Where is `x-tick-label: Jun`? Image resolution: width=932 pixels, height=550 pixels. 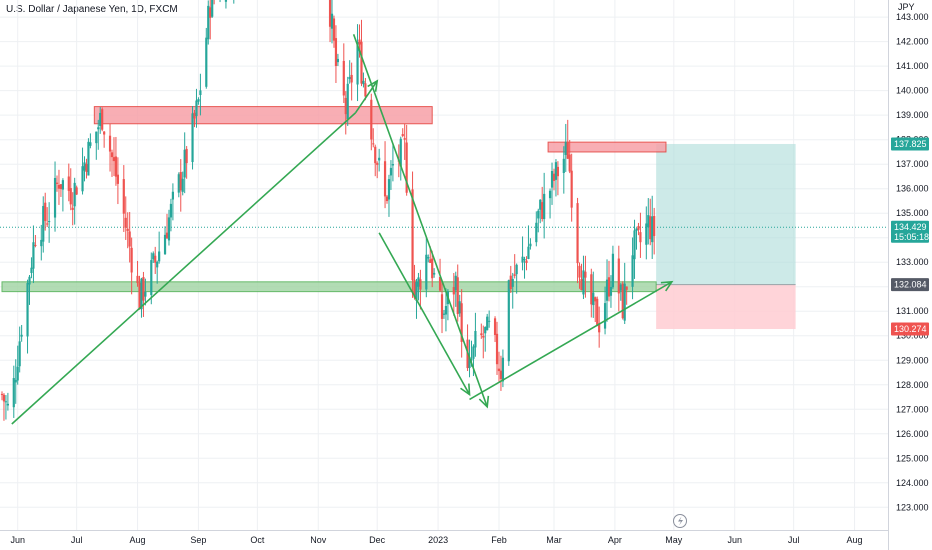 x-tick-label: Jun is located at coordinates (17, 540).